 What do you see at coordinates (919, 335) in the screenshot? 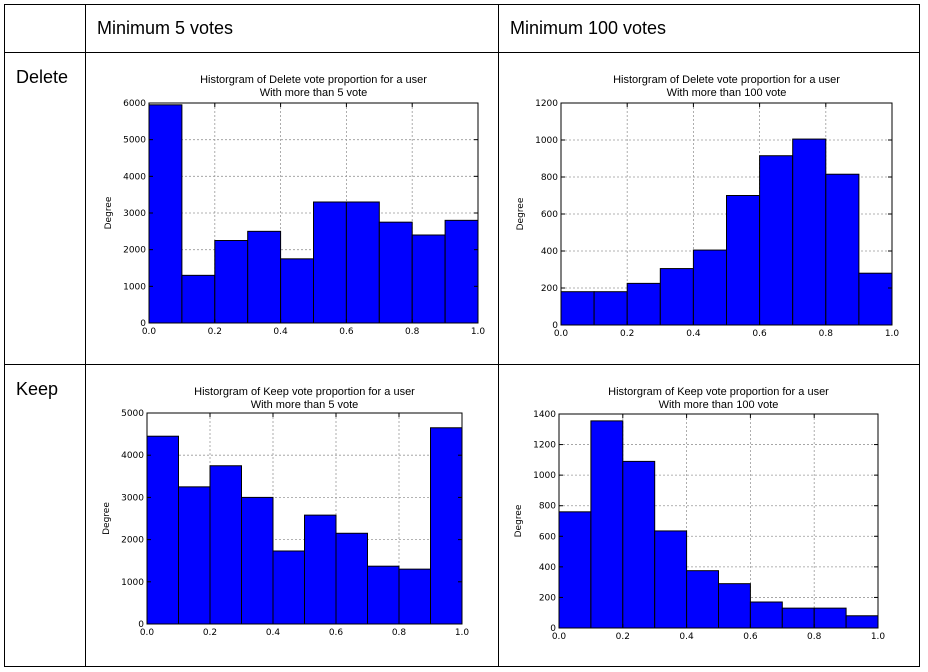
I see `table-border-right` at bounding box center [919, 335].